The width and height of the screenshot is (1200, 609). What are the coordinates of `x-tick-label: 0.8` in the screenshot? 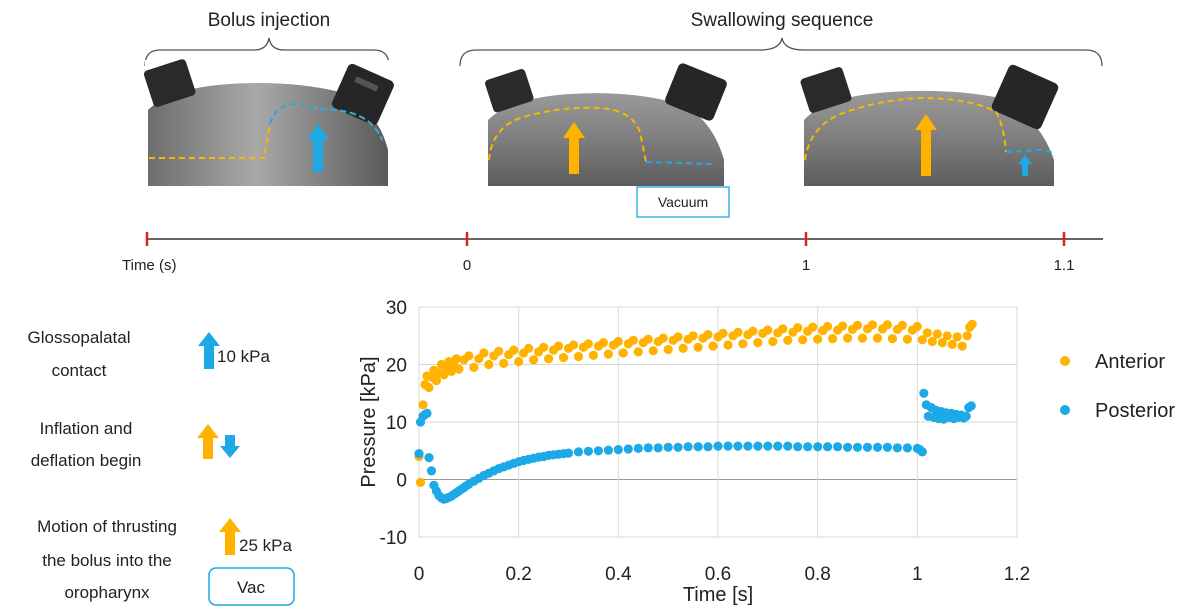 It's located at (817, 574).